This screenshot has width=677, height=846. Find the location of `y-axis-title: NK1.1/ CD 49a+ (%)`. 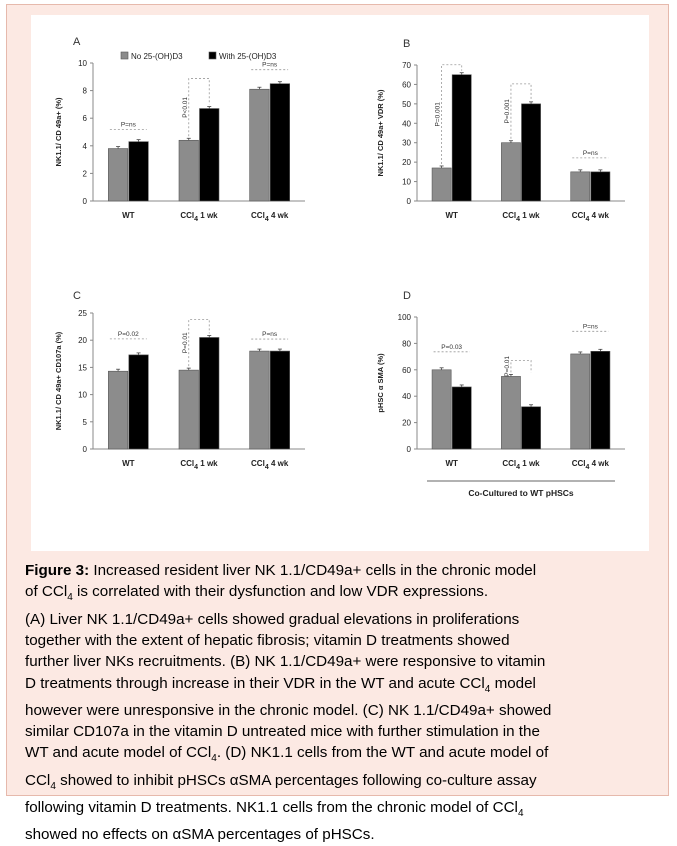

y-axis-title: NK1.1/ CD 49a+ (%) is located at coordinates (58, 131).